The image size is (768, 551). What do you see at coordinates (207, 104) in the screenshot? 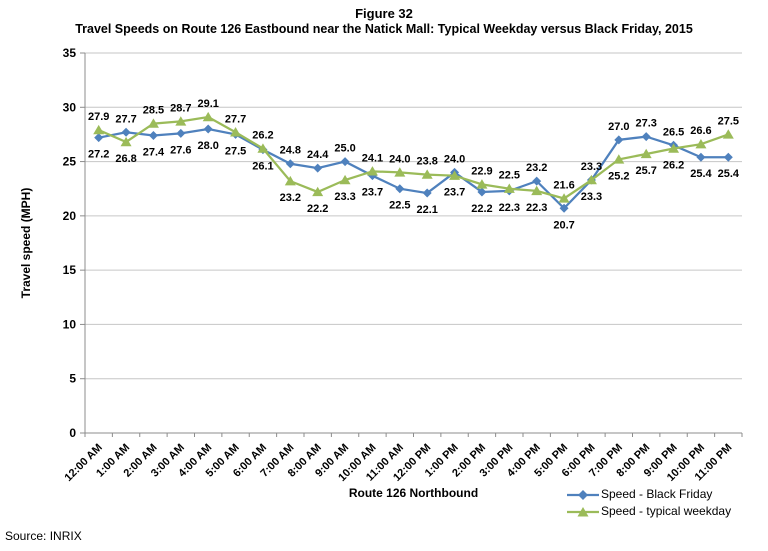
I see `svg-text: 29.1` at bounding box center [207, 104].